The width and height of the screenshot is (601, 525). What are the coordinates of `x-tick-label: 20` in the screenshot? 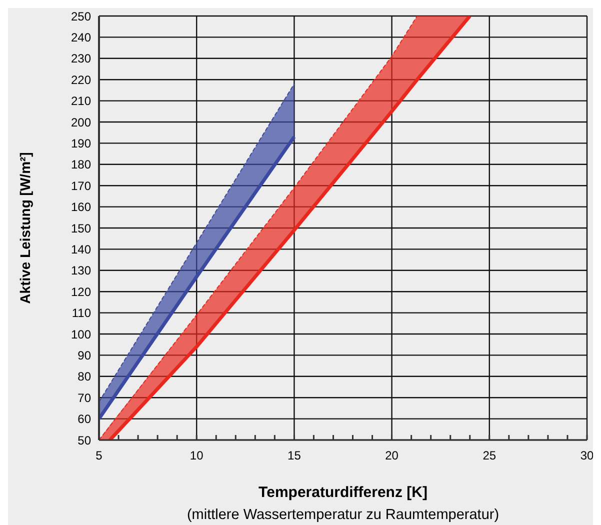 It's located at (392, 455).